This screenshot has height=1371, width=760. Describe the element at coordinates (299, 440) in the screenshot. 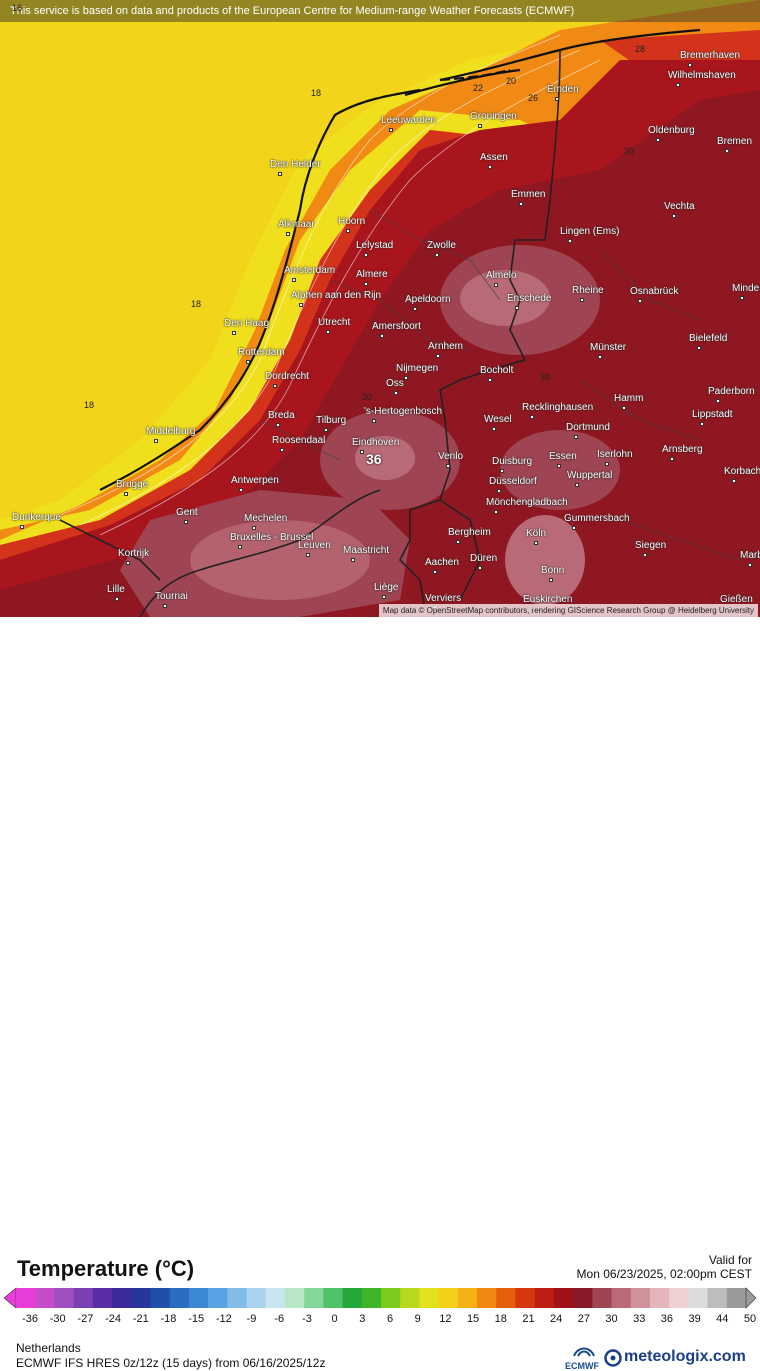

I see `city-label: Roosendaal` at that location.